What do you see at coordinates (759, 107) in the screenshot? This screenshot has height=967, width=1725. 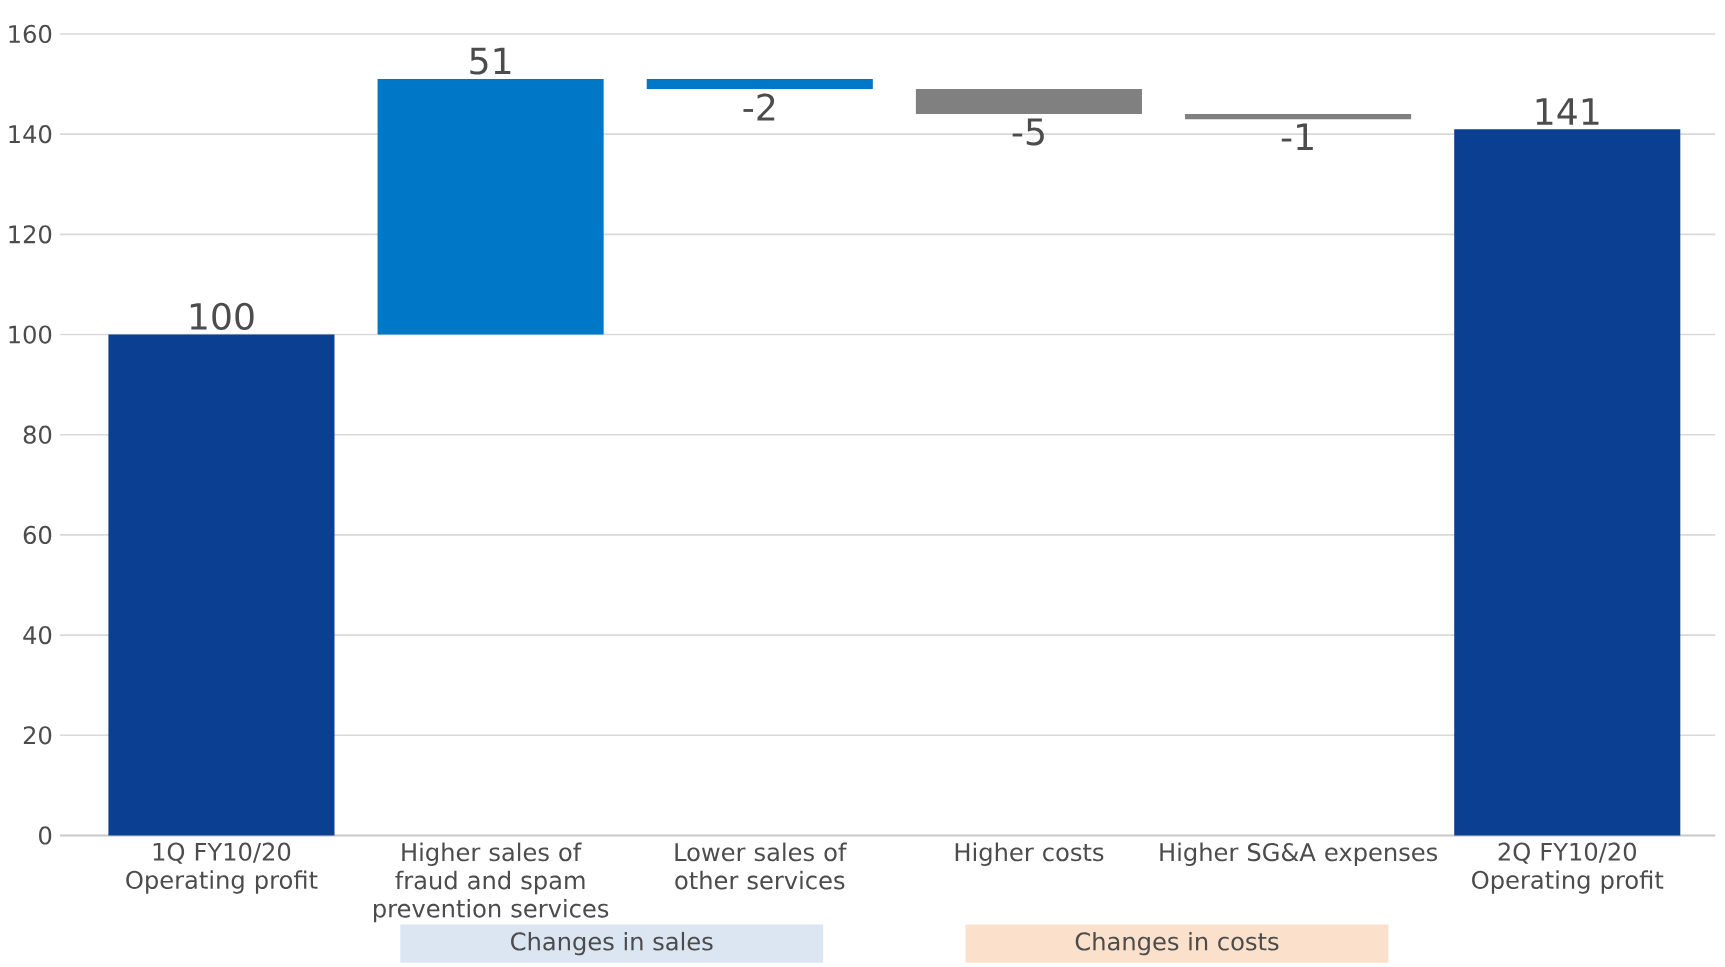 I see `data-label: -2` at bounding box center [759, 107].